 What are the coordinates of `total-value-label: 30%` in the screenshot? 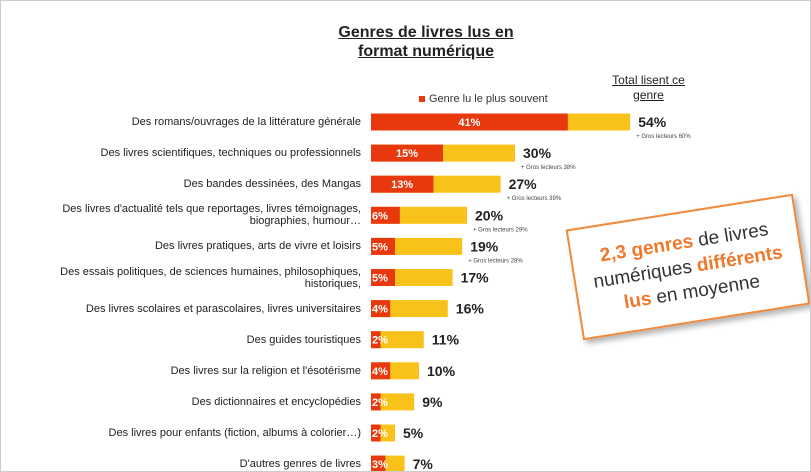 It's located at (537, 153).